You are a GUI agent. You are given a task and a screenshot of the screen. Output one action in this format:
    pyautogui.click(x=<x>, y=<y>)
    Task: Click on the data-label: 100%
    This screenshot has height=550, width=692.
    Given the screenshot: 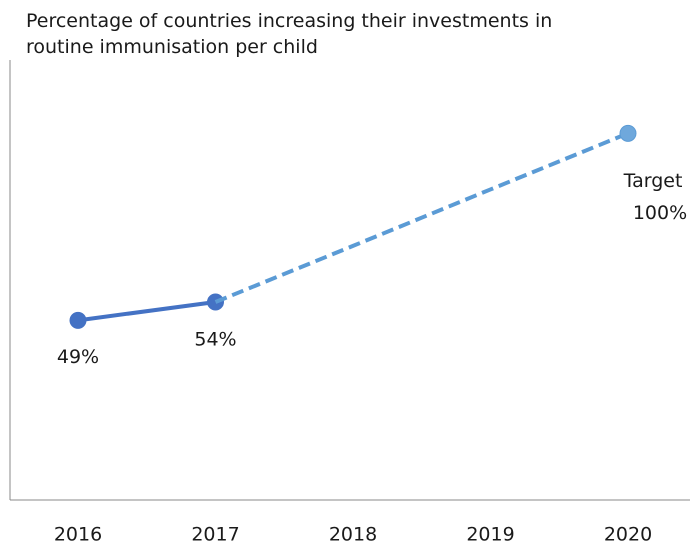 What is the action you would take?
    pyautogui.click(x=660, y=213)
    